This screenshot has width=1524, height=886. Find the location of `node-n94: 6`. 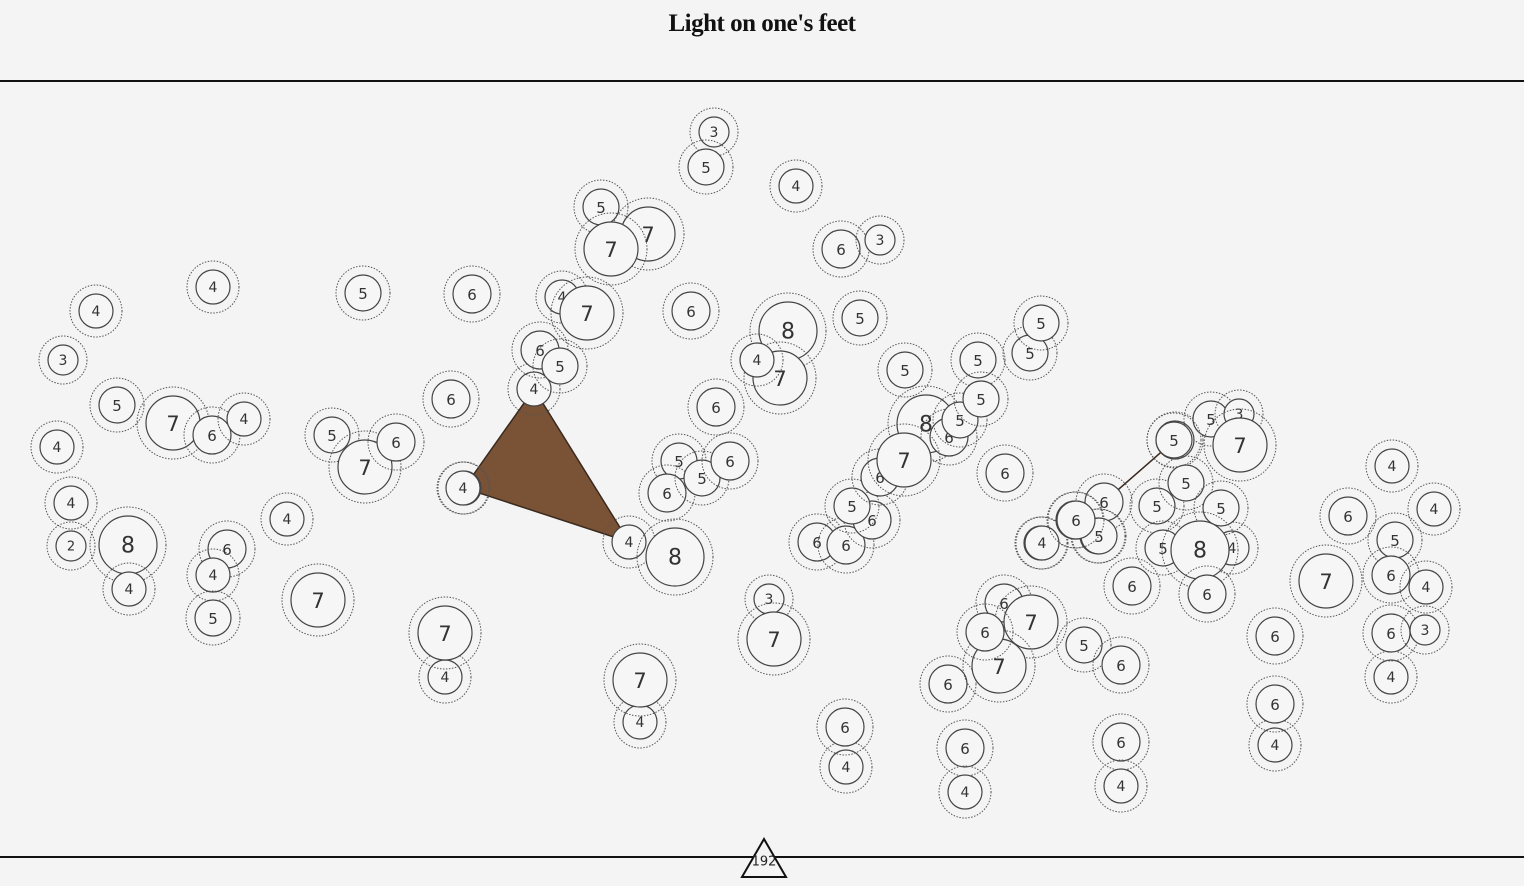

node-n94: 6 is located at coordinates (1275, 704).